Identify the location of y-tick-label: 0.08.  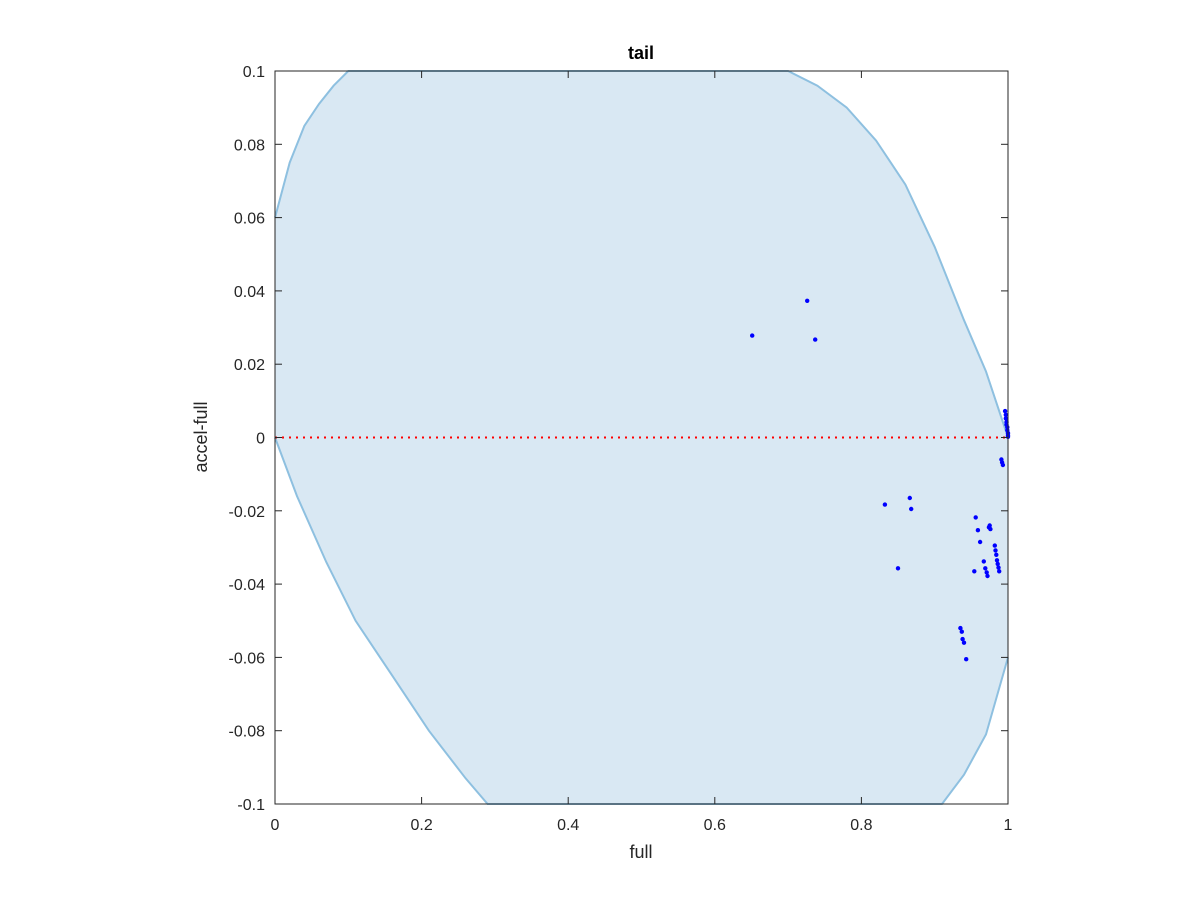
(249, 145).